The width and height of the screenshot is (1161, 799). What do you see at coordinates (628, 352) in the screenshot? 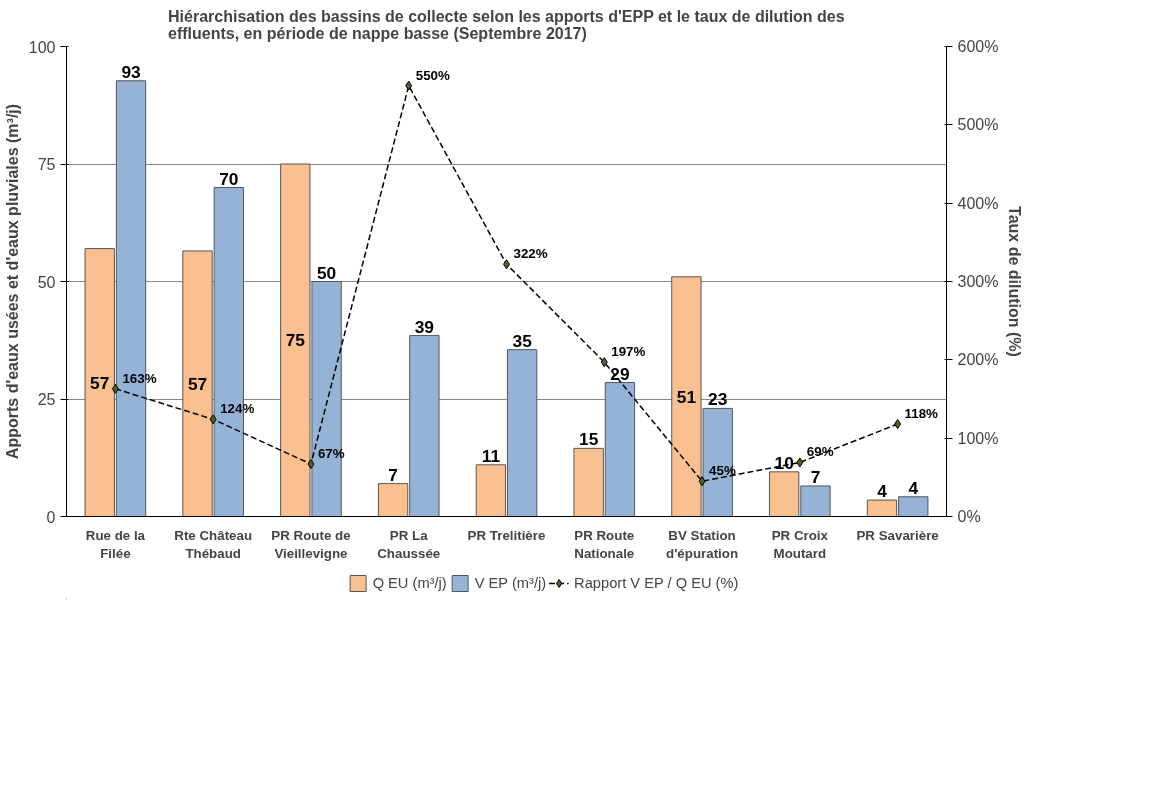
I see `data-label: 197%` at bounding box center [628, 352].